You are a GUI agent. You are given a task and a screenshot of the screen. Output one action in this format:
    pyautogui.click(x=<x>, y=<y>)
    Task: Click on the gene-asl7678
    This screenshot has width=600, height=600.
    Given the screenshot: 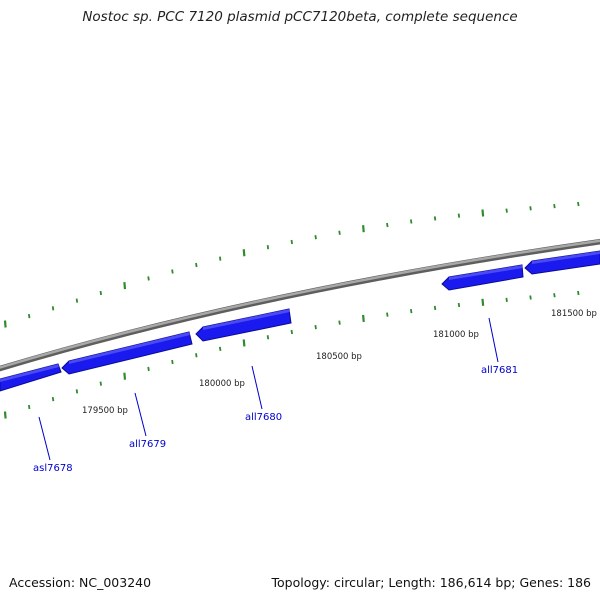 What is the action you would take?
    pyautogui.click(x=31, y=377)
    